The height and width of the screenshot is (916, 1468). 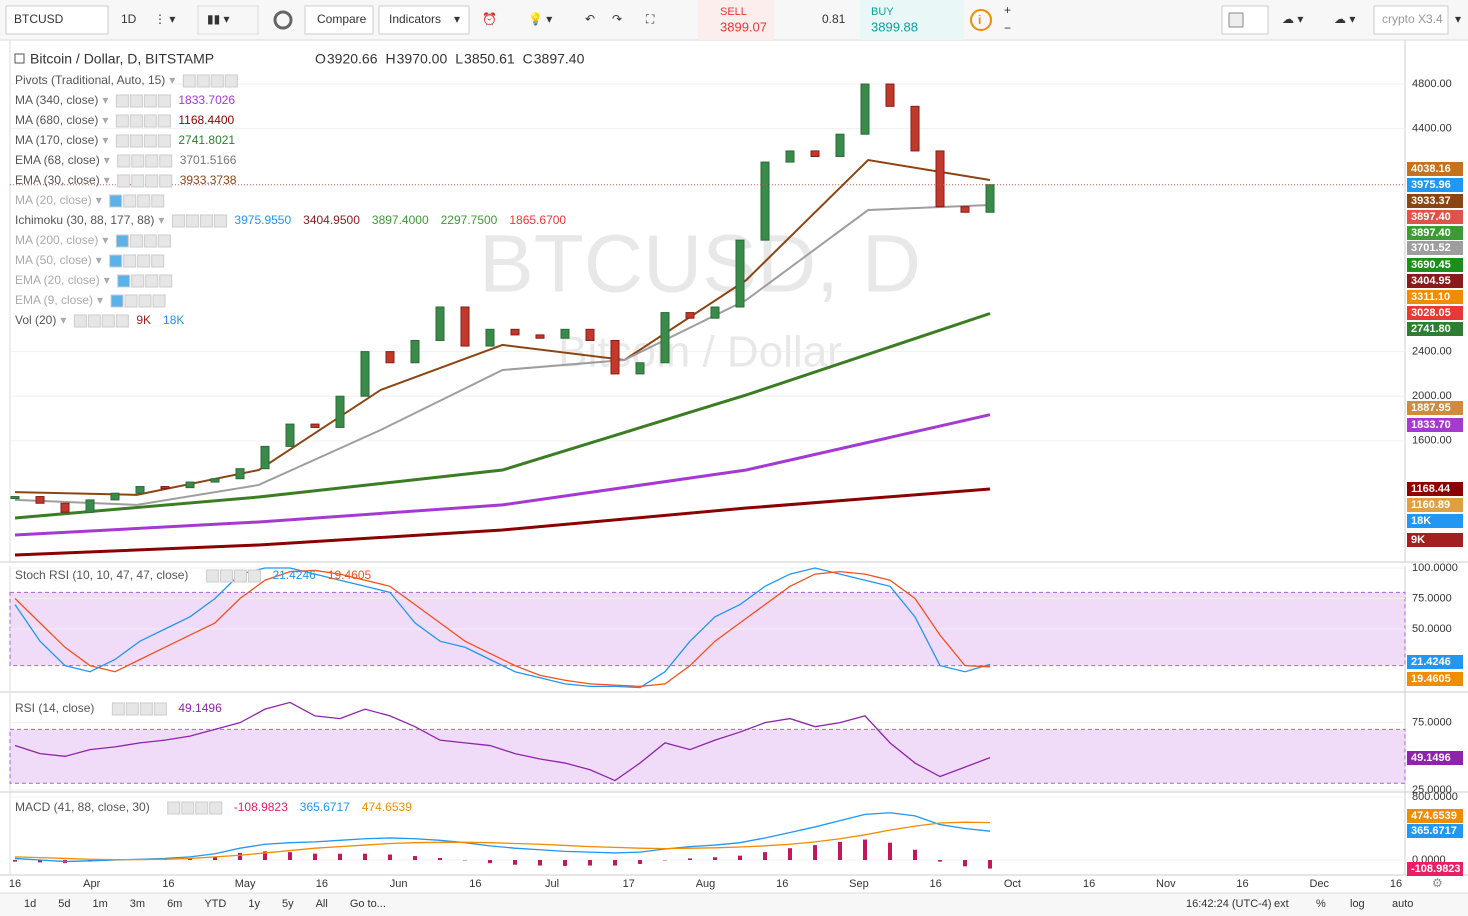 I want to click on ideas-button: 💡 ▾, so click(x=540, y=19).